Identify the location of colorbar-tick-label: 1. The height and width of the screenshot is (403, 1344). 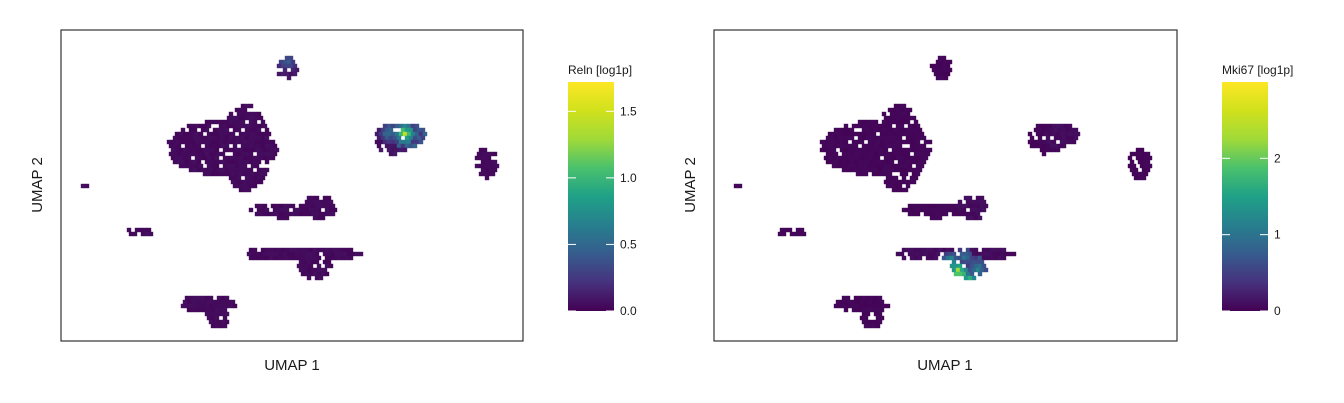
(1277, 235).